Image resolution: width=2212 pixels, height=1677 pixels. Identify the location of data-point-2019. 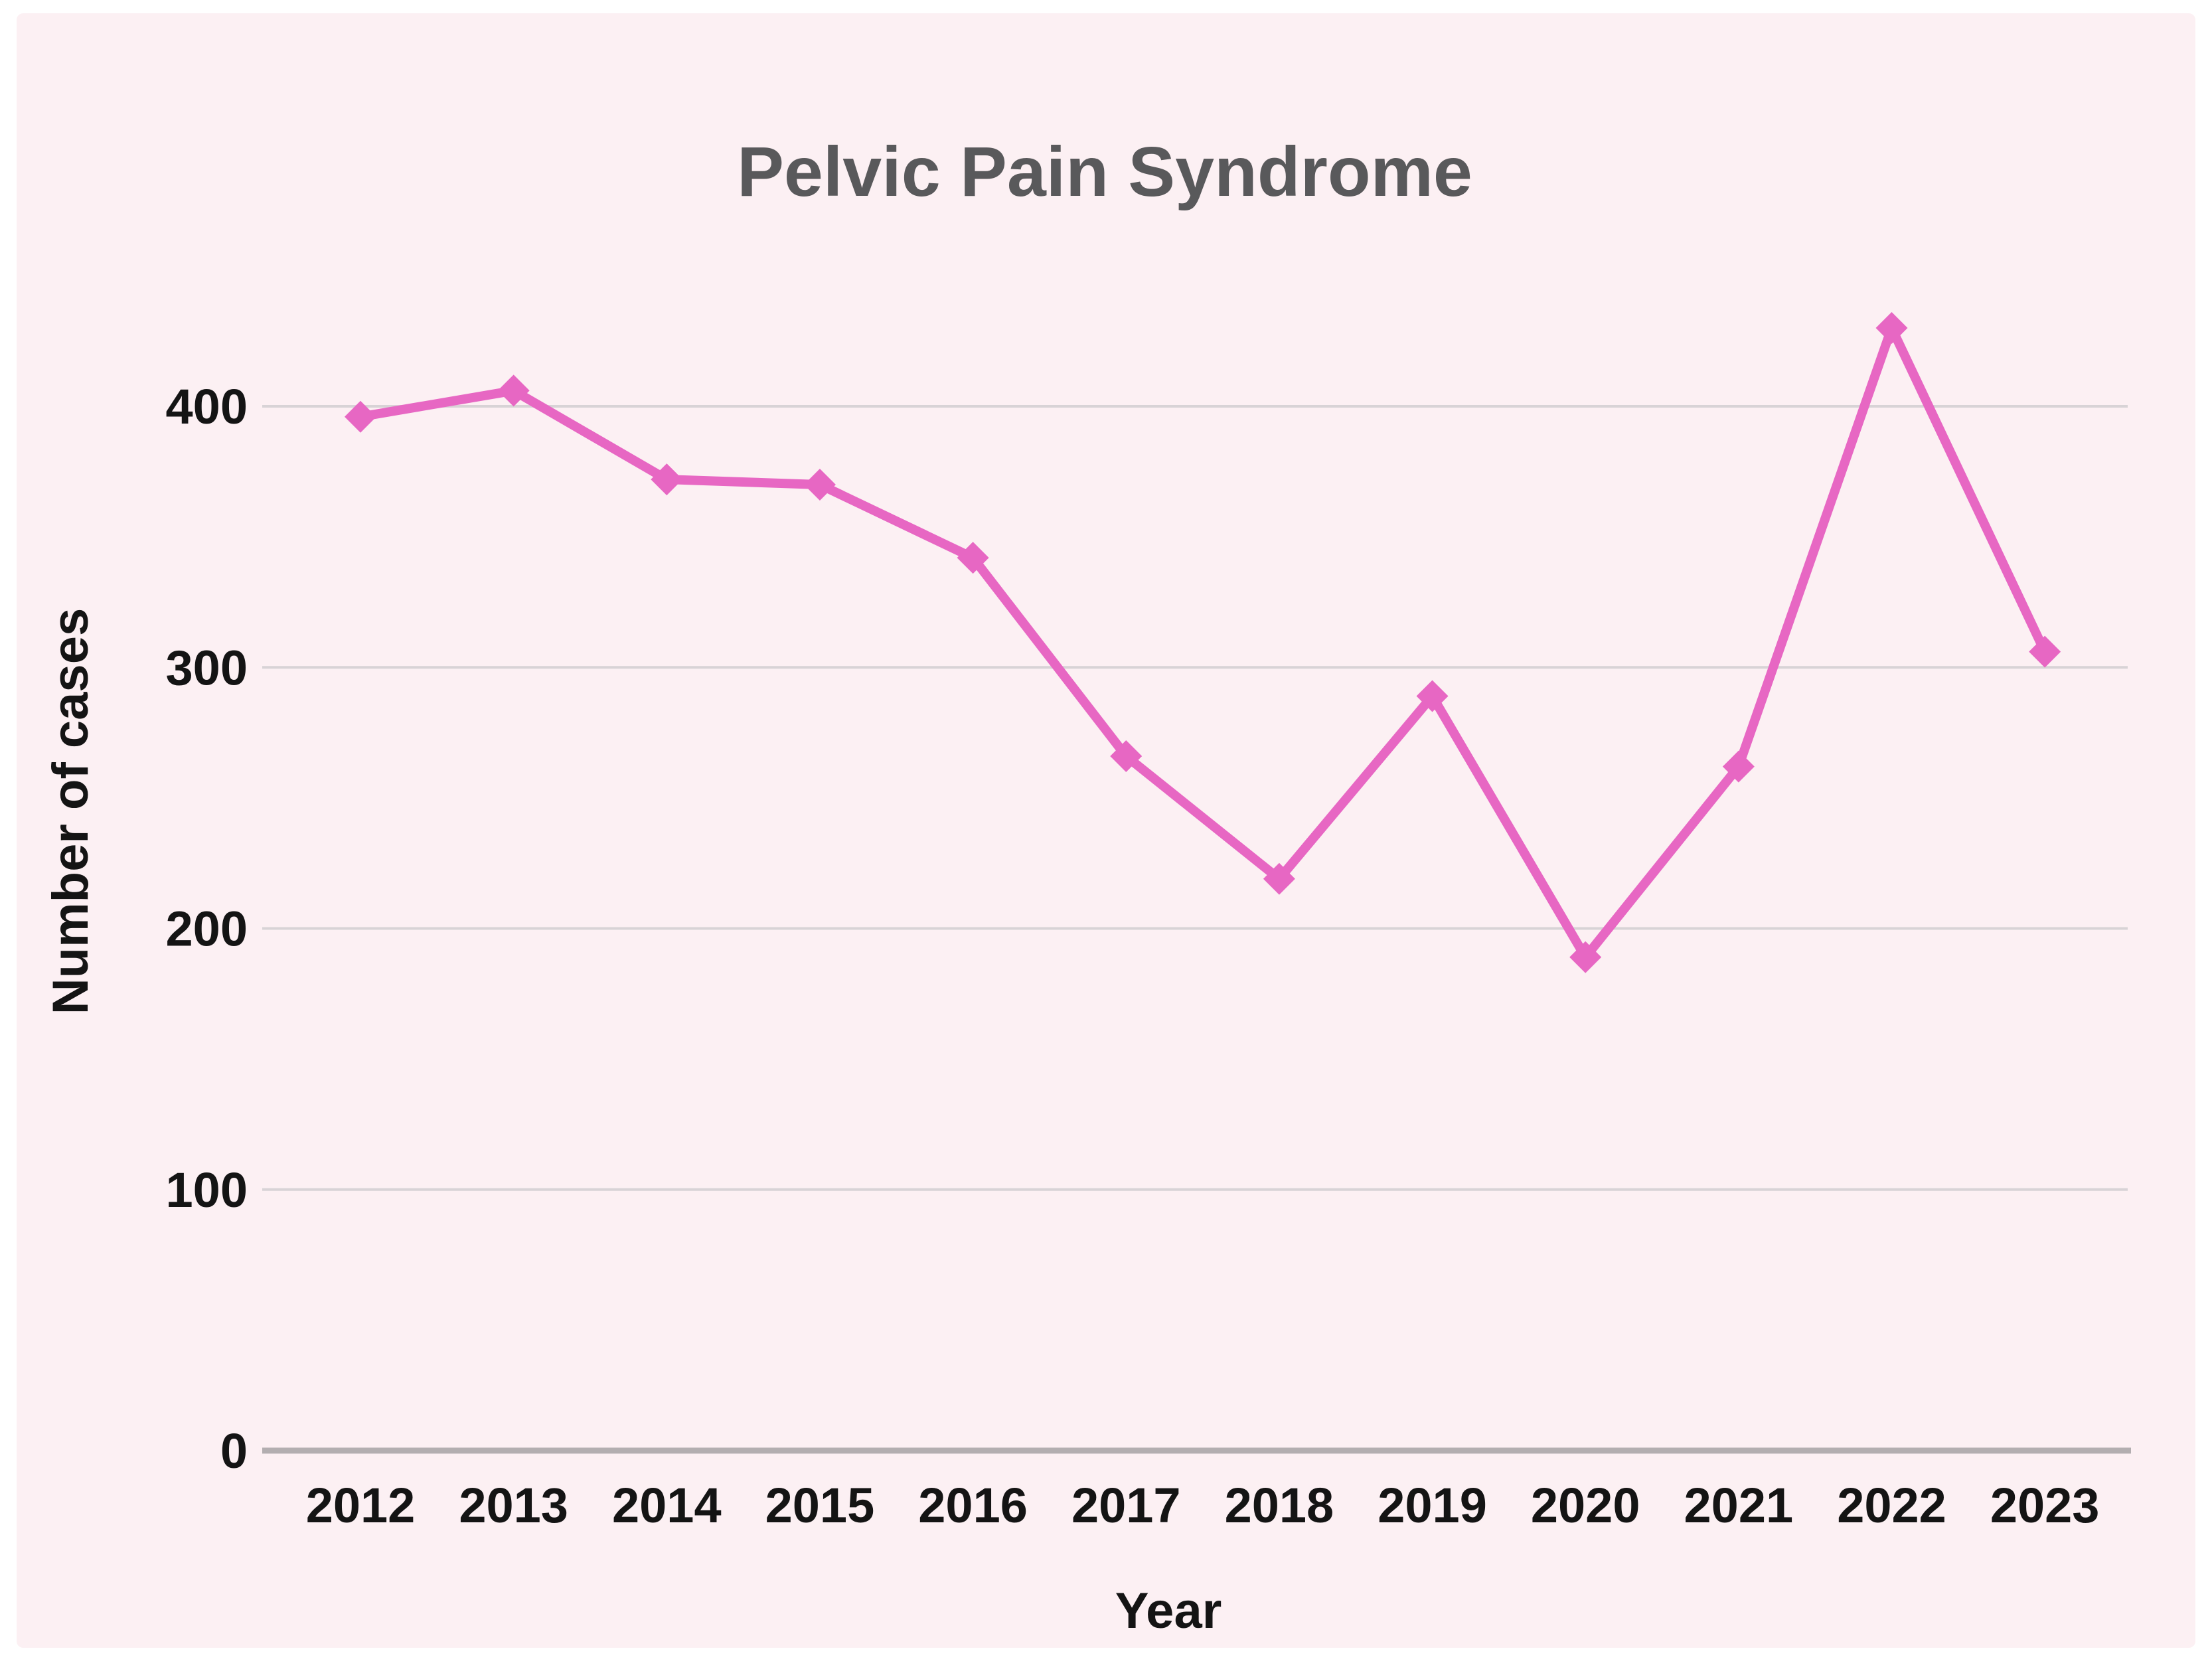
(1432, 696).